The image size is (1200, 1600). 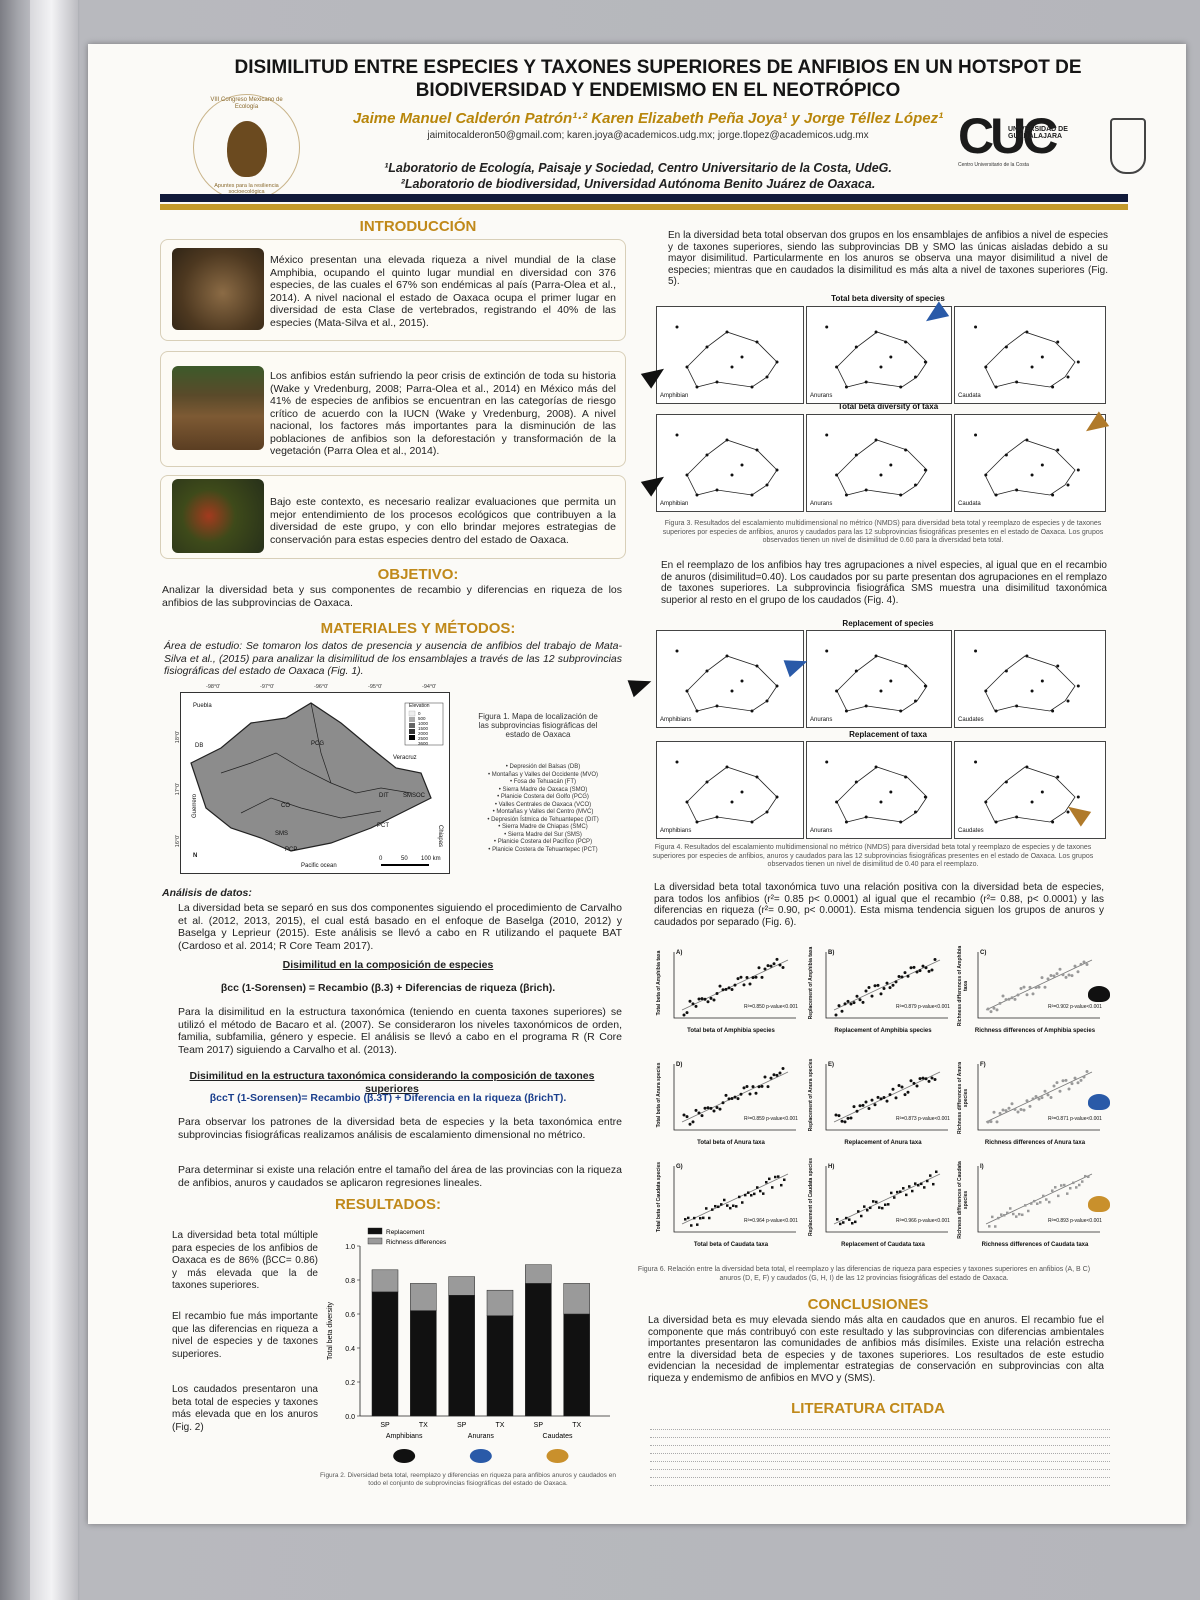 What do you see at coordinates (350, 1281) in the screenshot?
I see `y-tick-label: 0.8` at bounding box center [350, 1281].